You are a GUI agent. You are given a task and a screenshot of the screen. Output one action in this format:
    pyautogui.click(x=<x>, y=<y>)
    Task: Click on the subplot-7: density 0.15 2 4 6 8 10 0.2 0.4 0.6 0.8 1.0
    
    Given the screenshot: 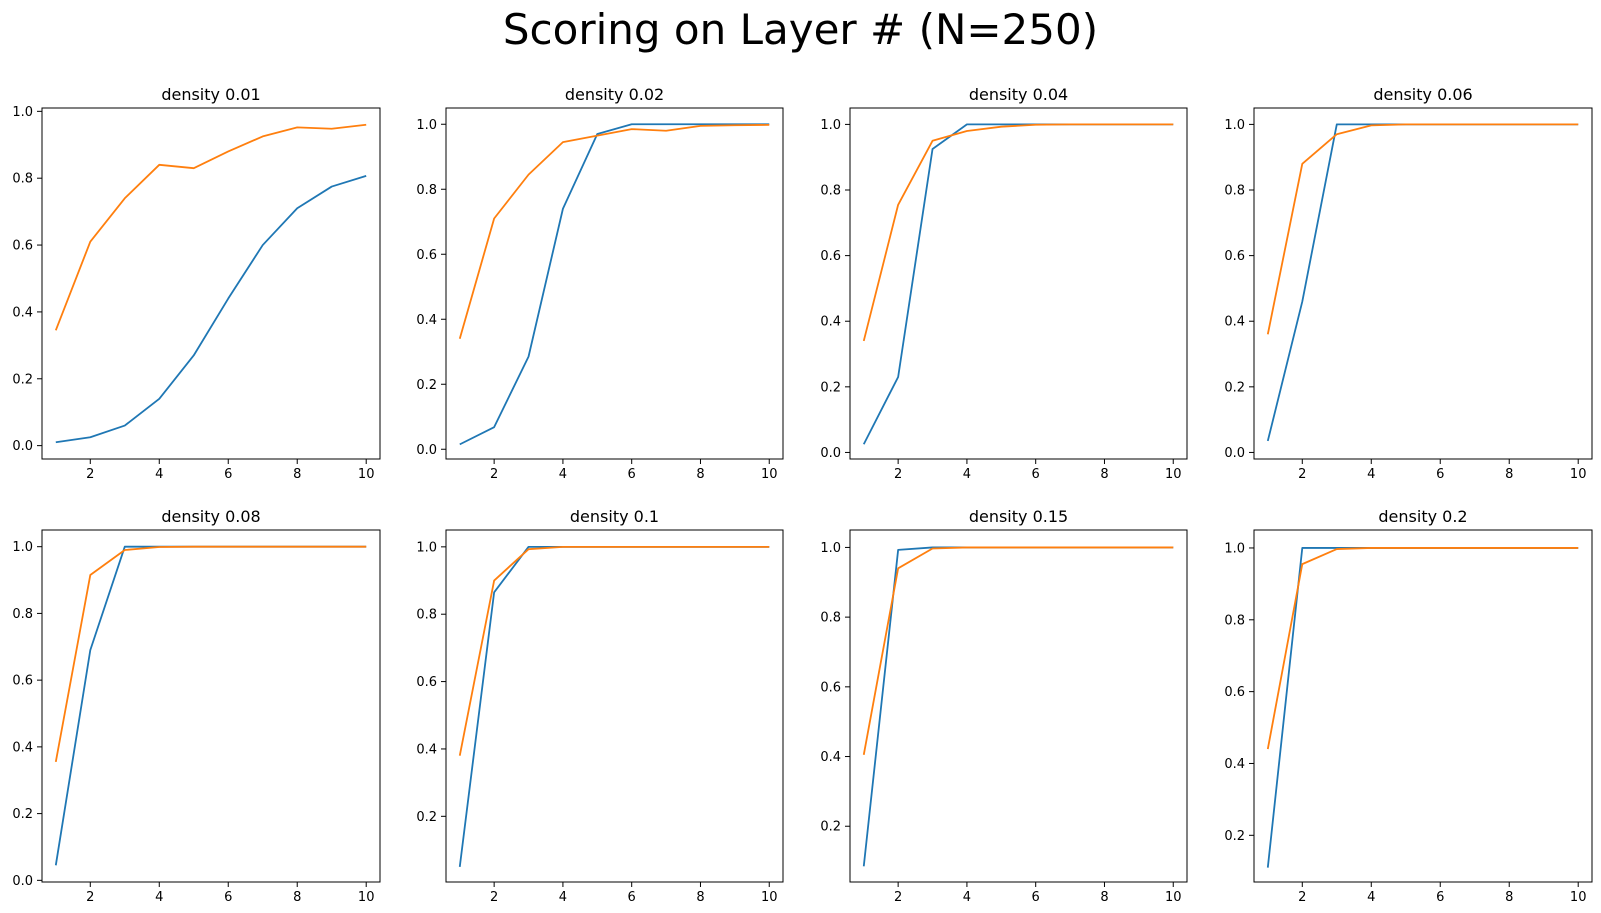 What is the action you would take?
    pyautogui.click(x=1004, y=706)
    